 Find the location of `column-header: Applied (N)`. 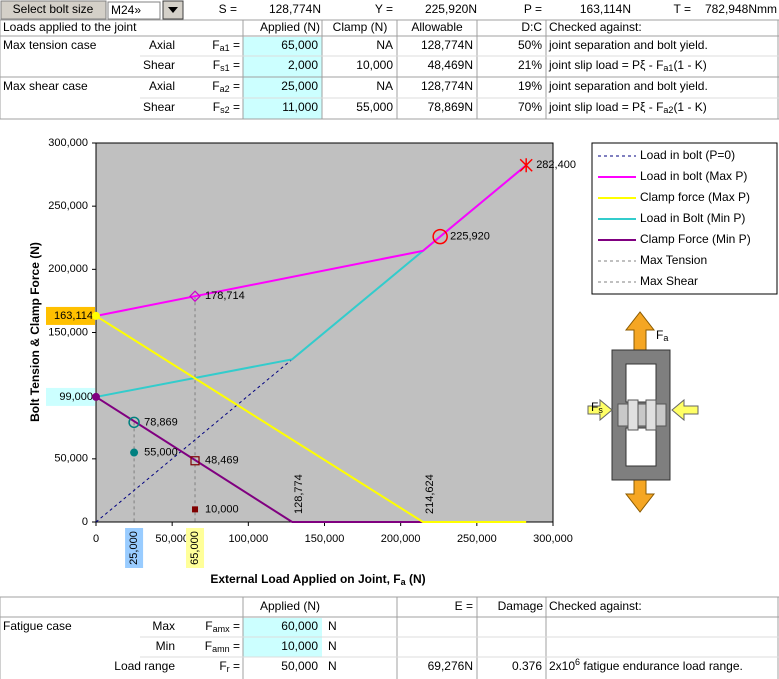

column-header: Applied (N) is located at coordinates (290, 606).